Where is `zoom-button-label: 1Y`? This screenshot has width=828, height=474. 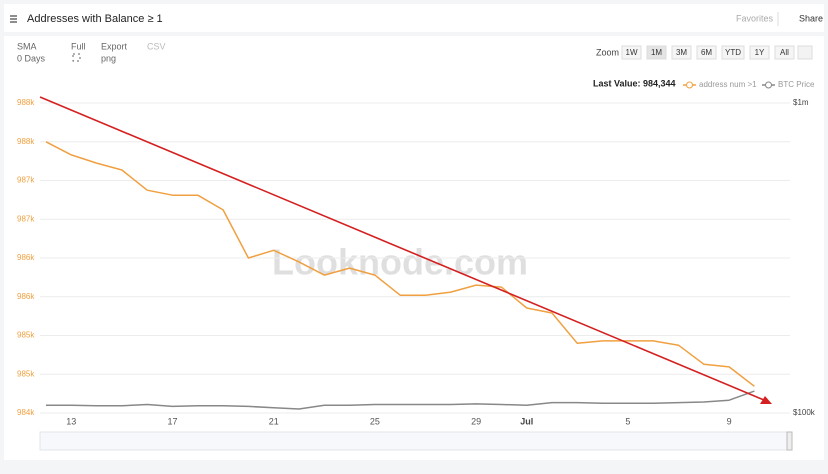
zoom-button-label: 1Y is located at coordinates (760, 52).